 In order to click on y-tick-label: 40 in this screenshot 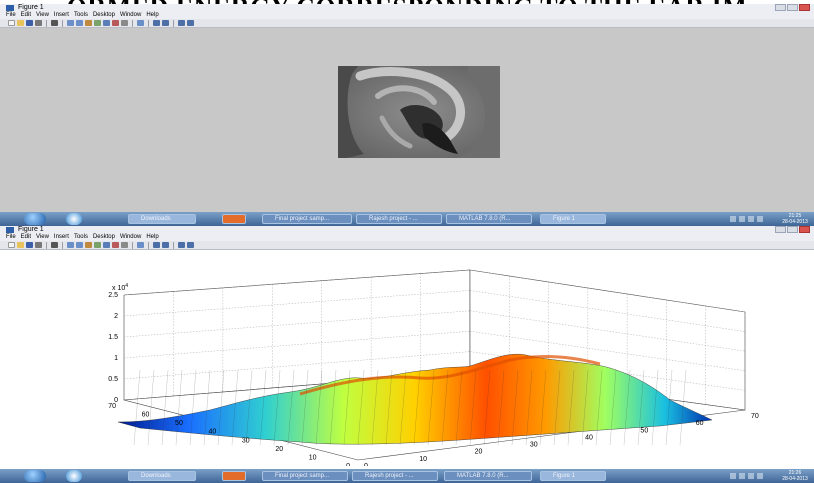, I will do `click(589, 437)`.